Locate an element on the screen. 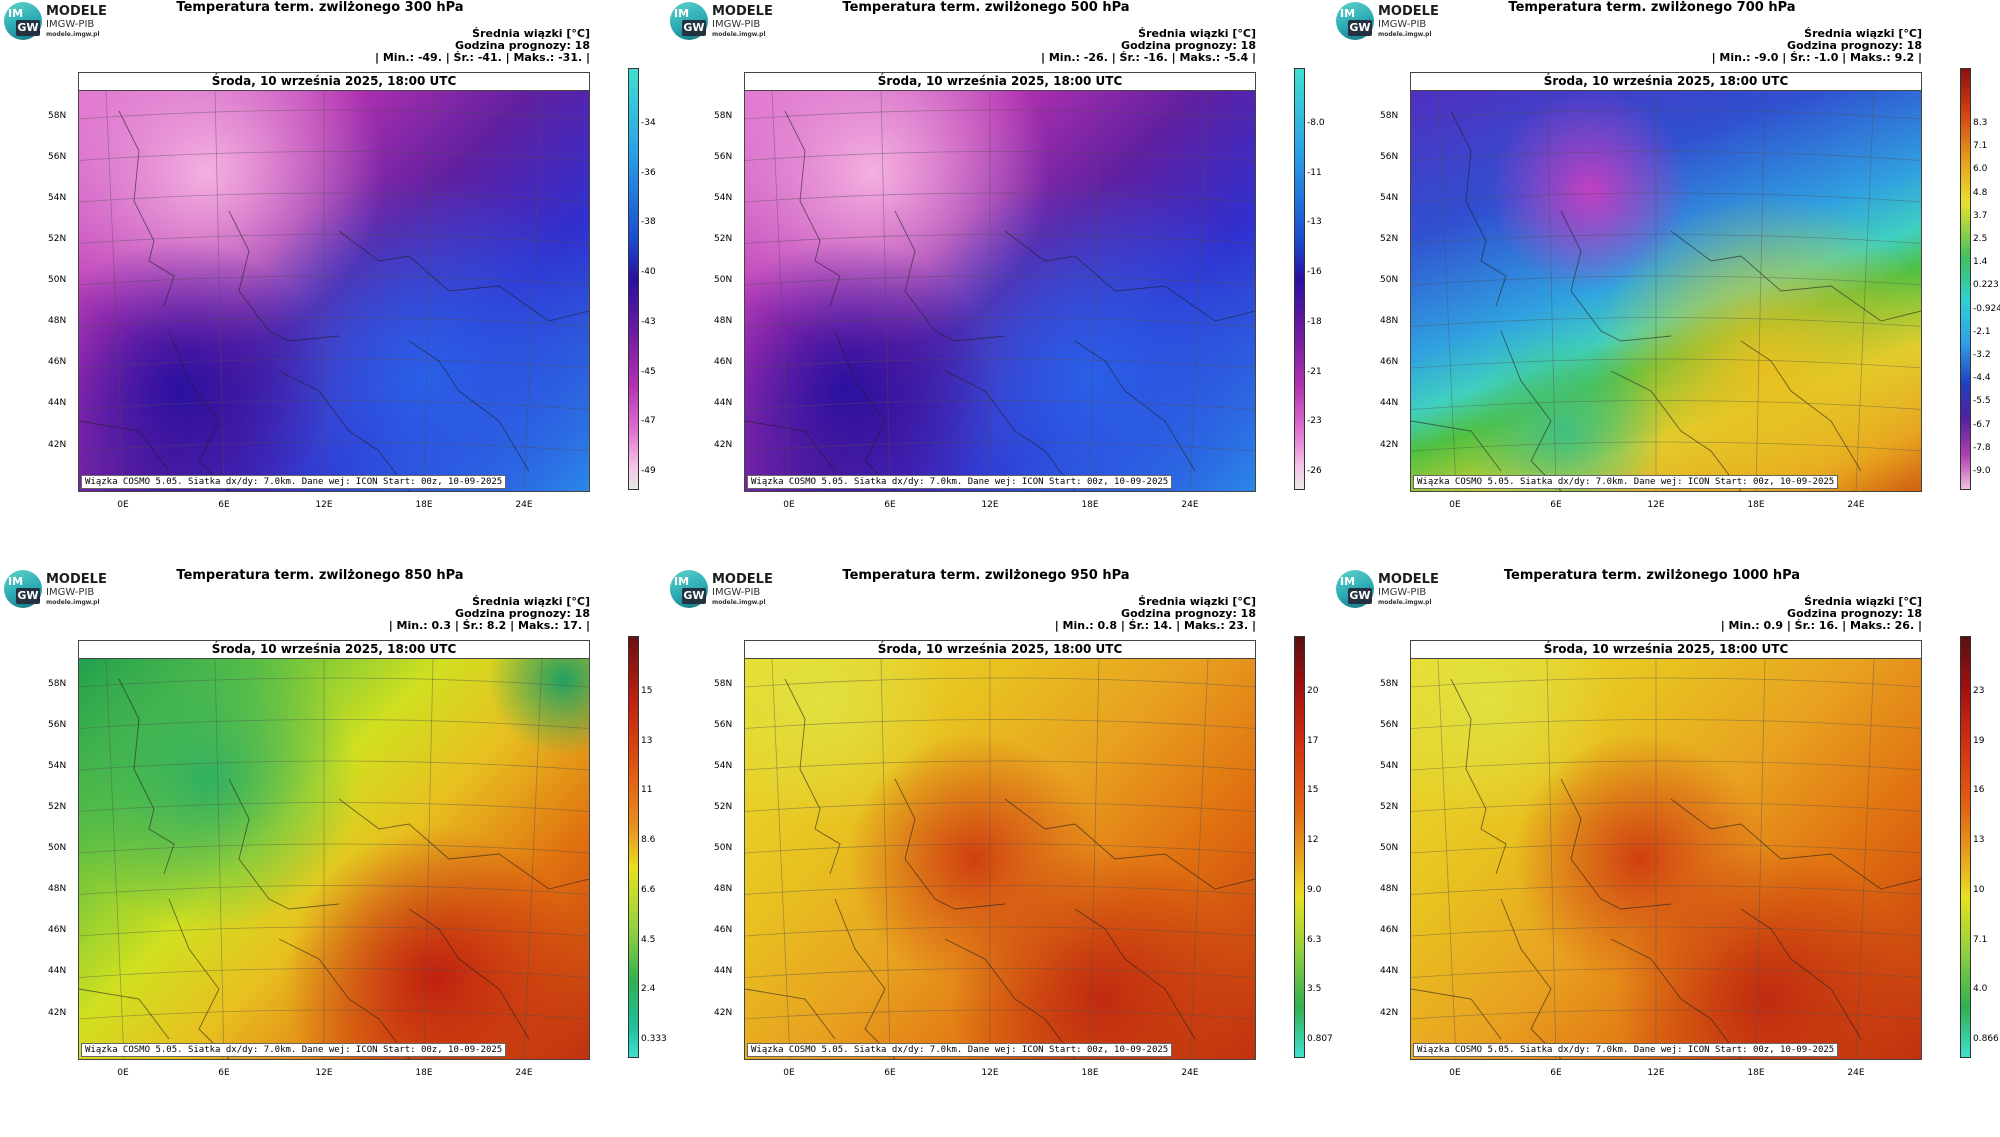 The height and width of the screenshot is (1137, 2000). colorbar-tick-label: 0.807 is located at coordinates (1320, 1039).